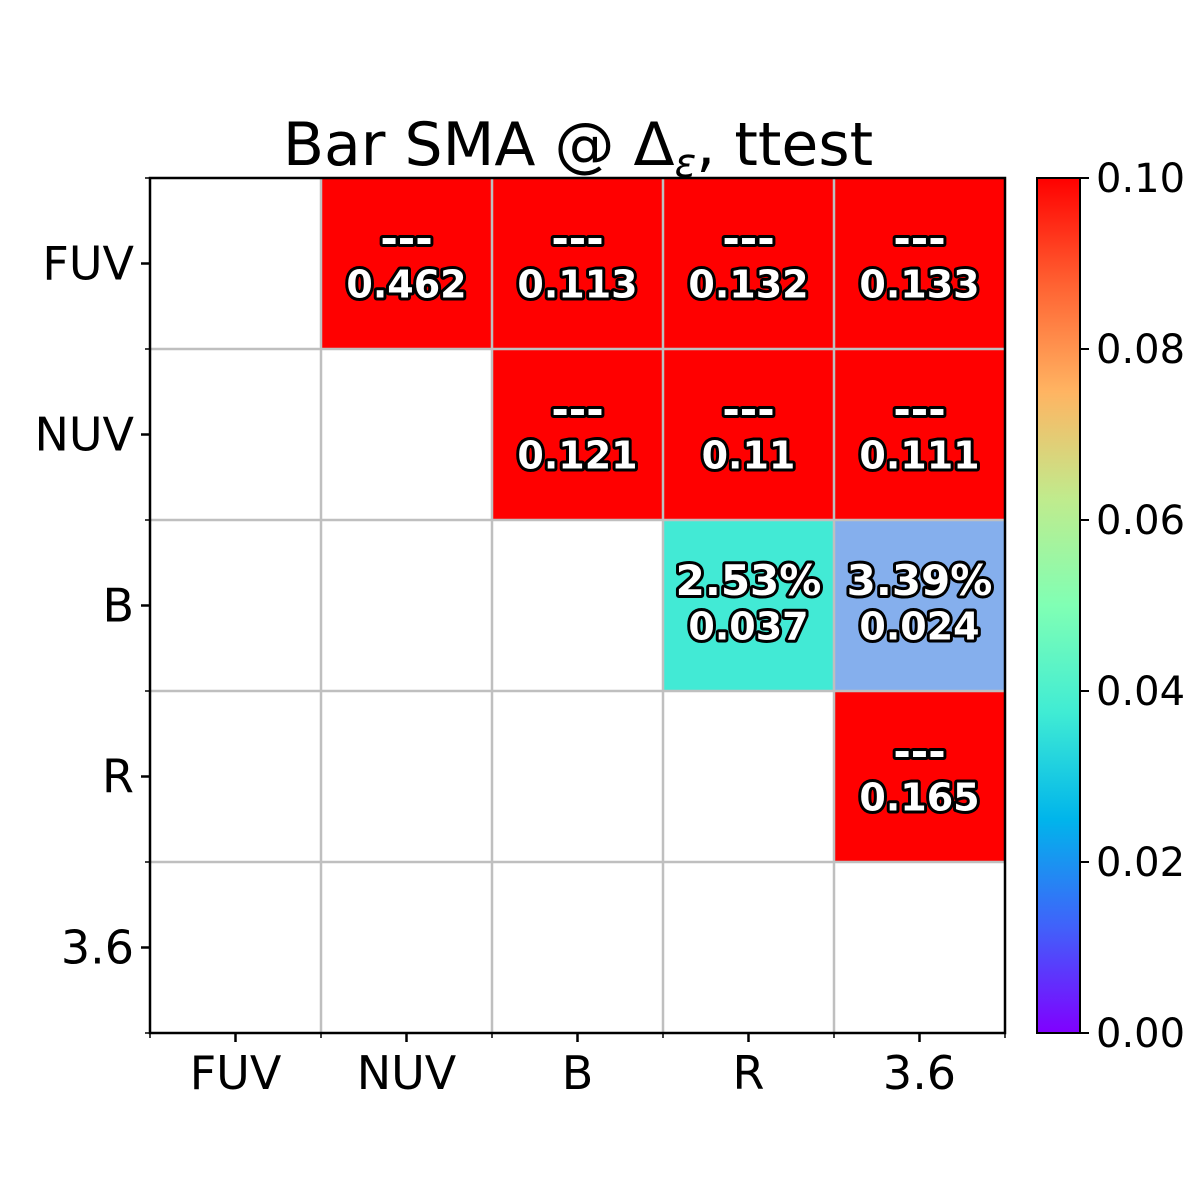  What do you see at coordinates (749, 456) in the screenshot?
I see `cell-bottom-label: 0.11` at bounding box center [749, 456].